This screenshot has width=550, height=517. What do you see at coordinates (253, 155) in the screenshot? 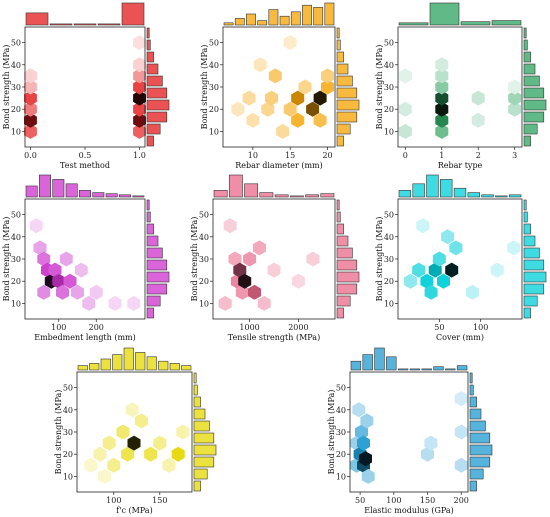
I see `x-tick-label: 10` at bounding box center [253, 155].